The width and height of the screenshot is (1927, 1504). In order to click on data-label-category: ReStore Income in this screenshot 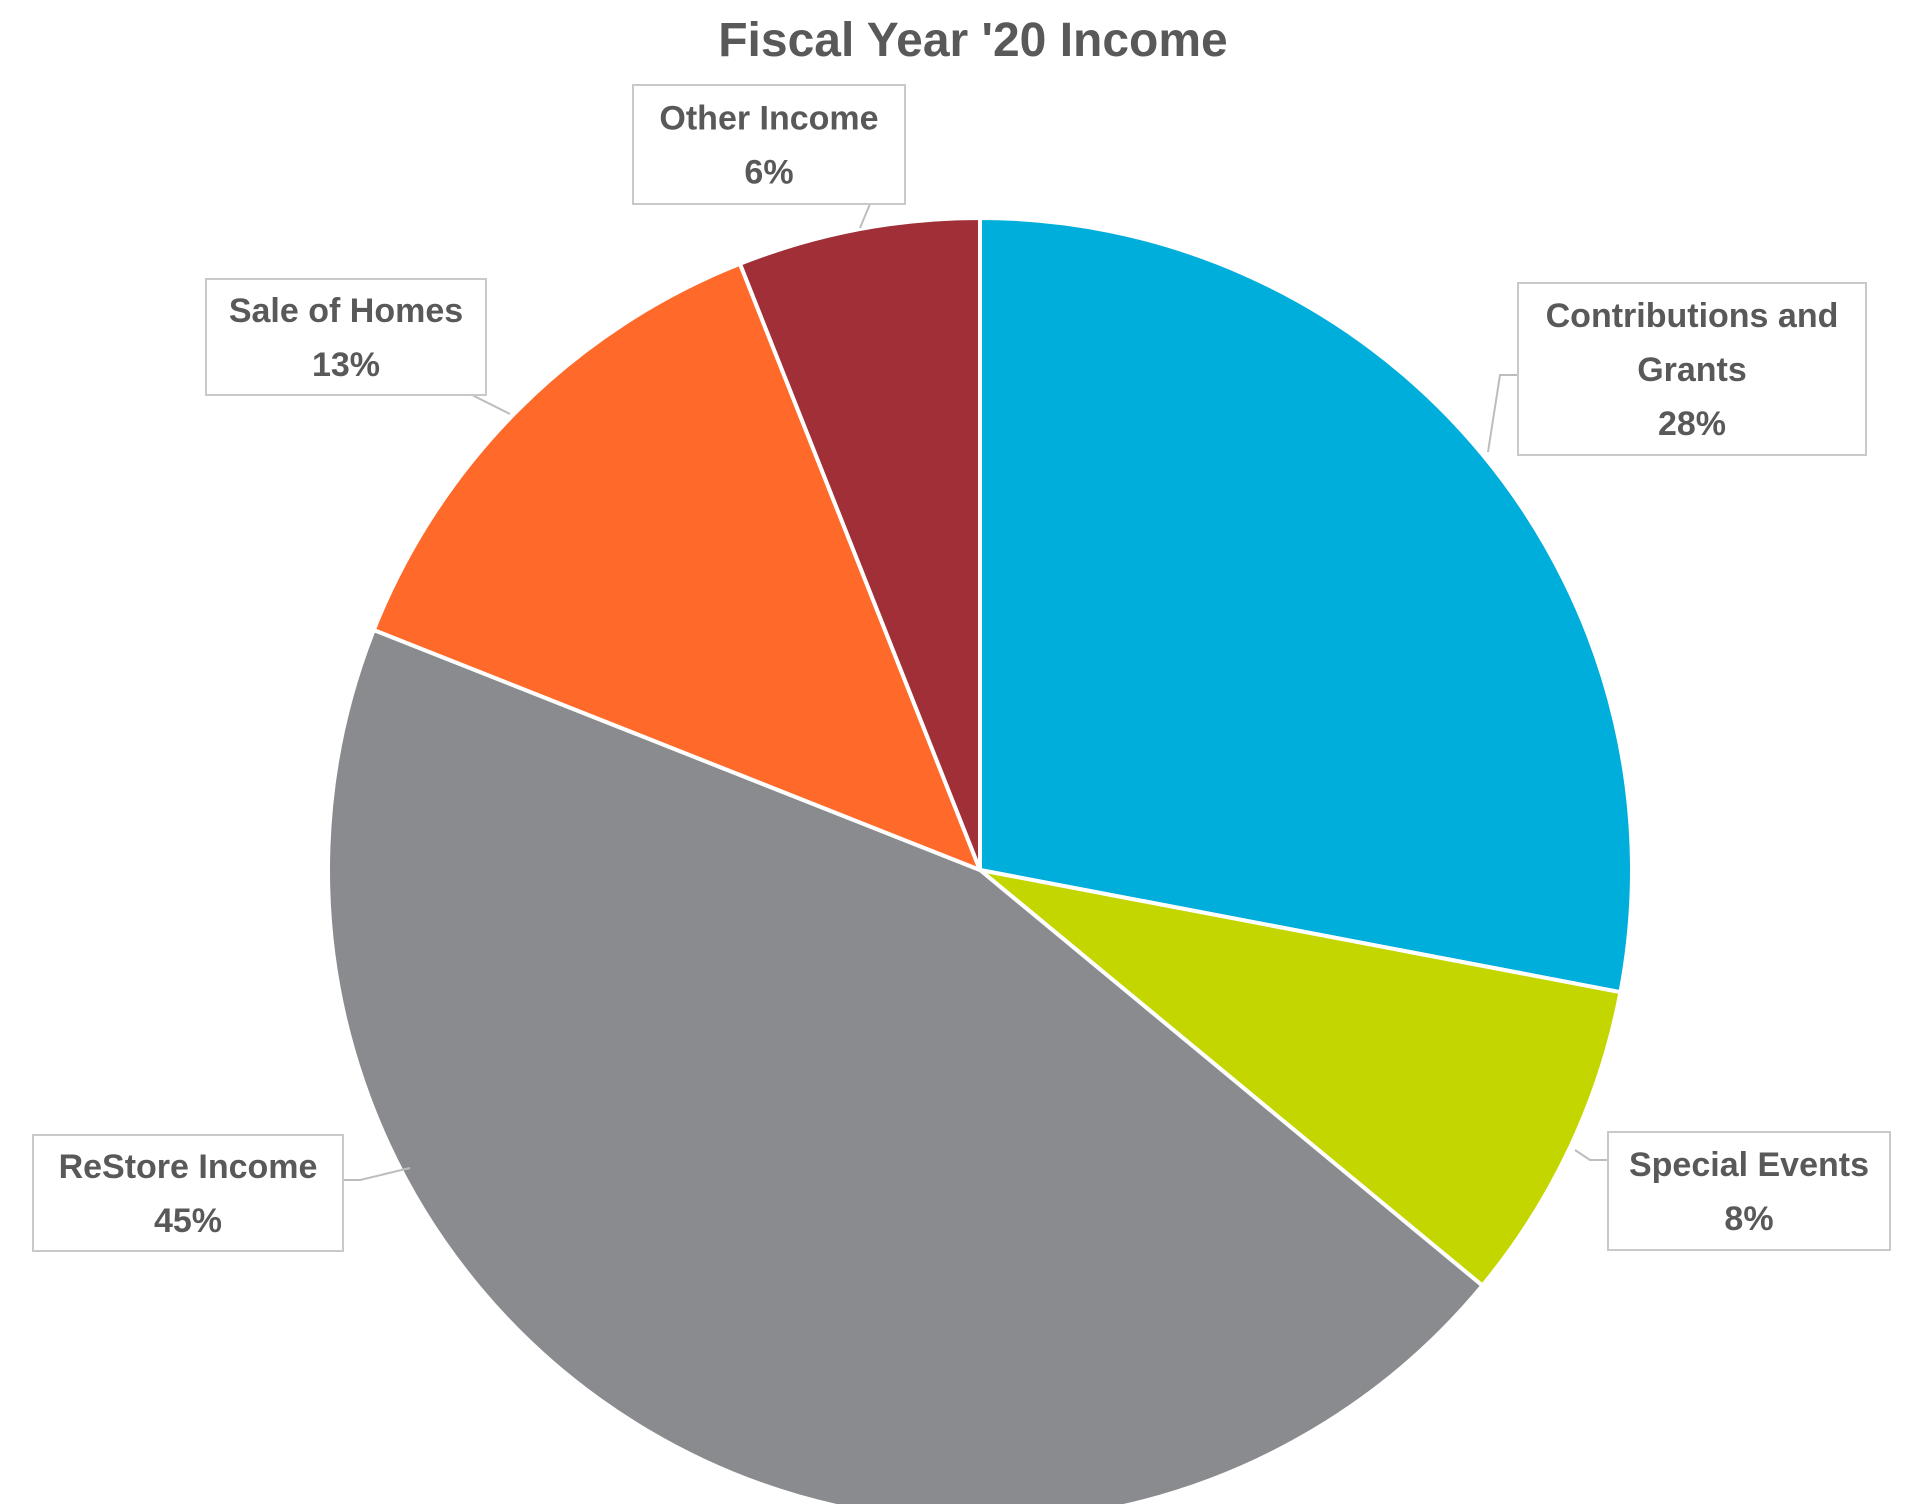, I will do `click(188, 1167)`.